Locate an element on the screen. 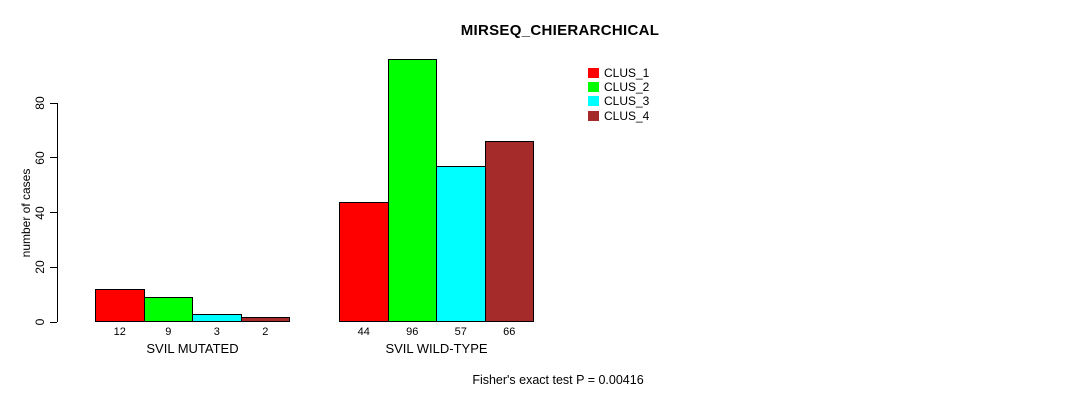 This screenshot has width=1090, height=400. bar-clus_1-svil-mutated is located at coordinates (120, 305).